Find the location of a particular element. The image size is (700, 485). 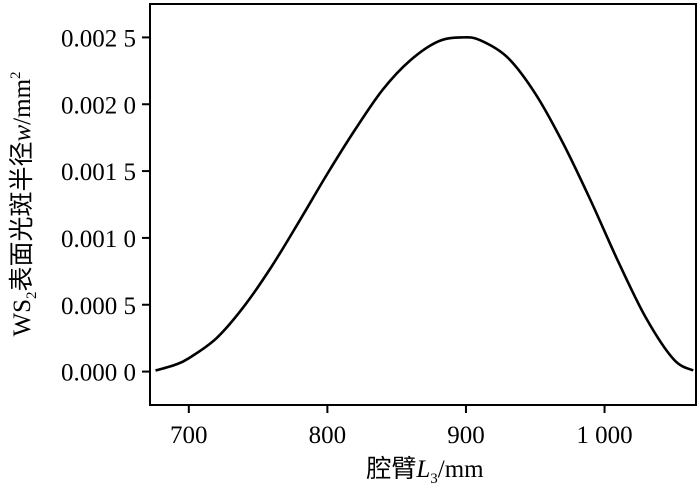

x-tick-label: 700 is located at coordinates (189, 435).